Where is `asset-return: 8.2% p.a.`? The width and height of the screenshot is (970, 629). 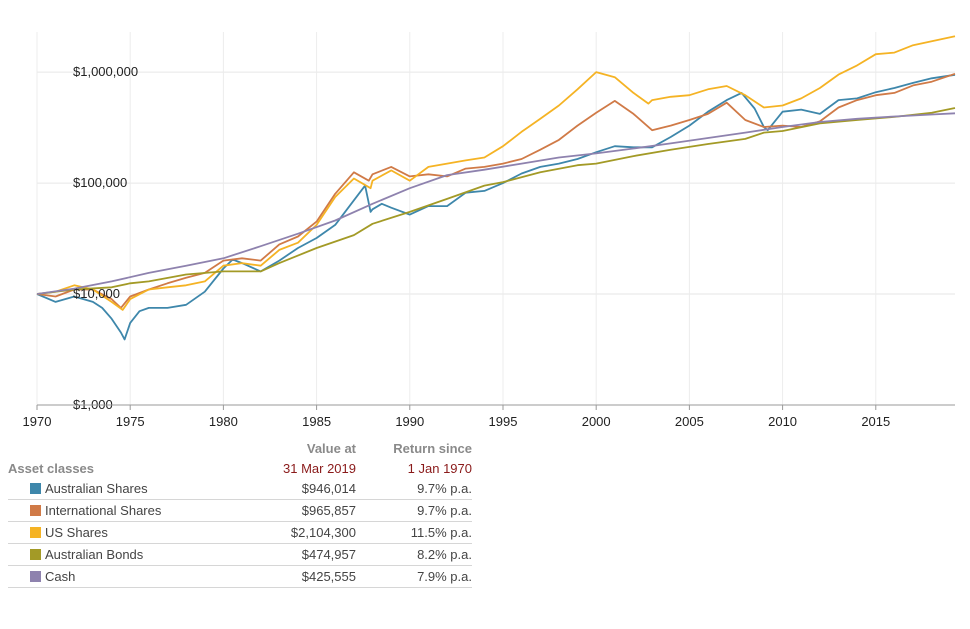 asset-return: 8.2% p.a. is located at coordinates (414, 554).